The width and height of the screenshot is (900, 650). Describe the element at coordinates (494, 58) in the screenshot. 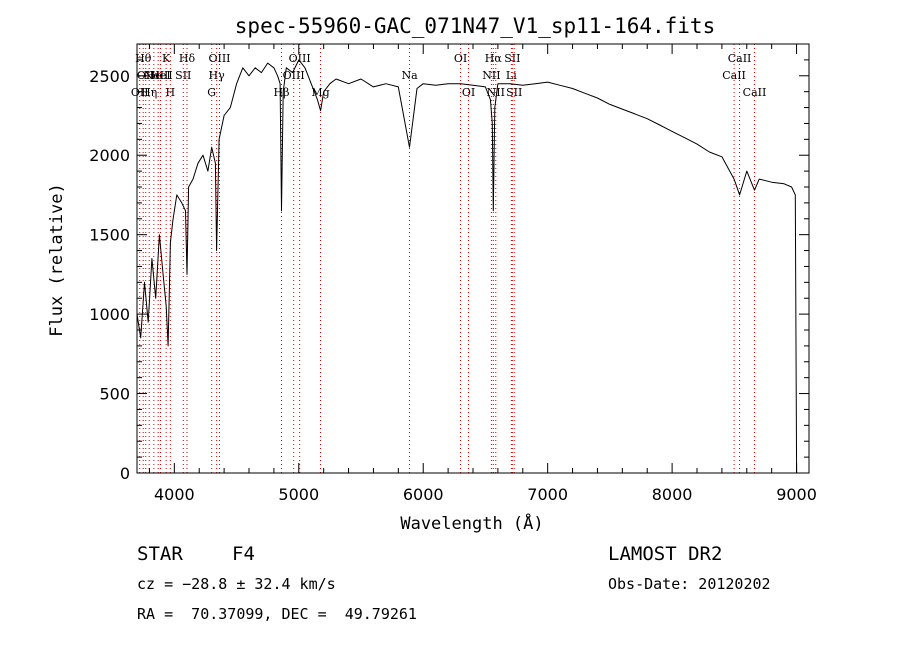

I see `line-label-22: Hα` at that location.